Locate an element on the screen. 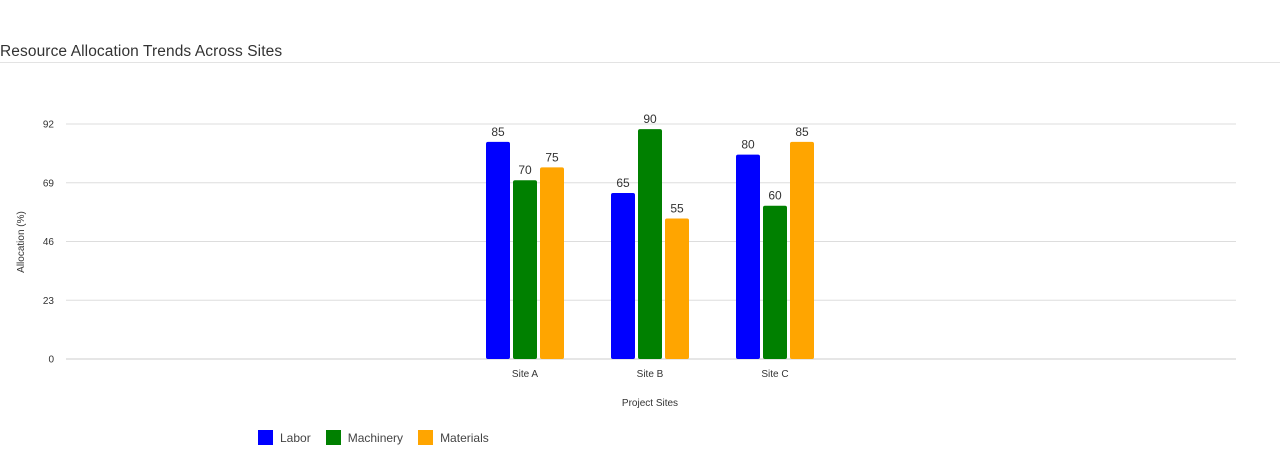 Image resolution: width=1280 pixels, height=454 pixels. legend-item-machinery: Machinery is located at coordinates (364, 437).